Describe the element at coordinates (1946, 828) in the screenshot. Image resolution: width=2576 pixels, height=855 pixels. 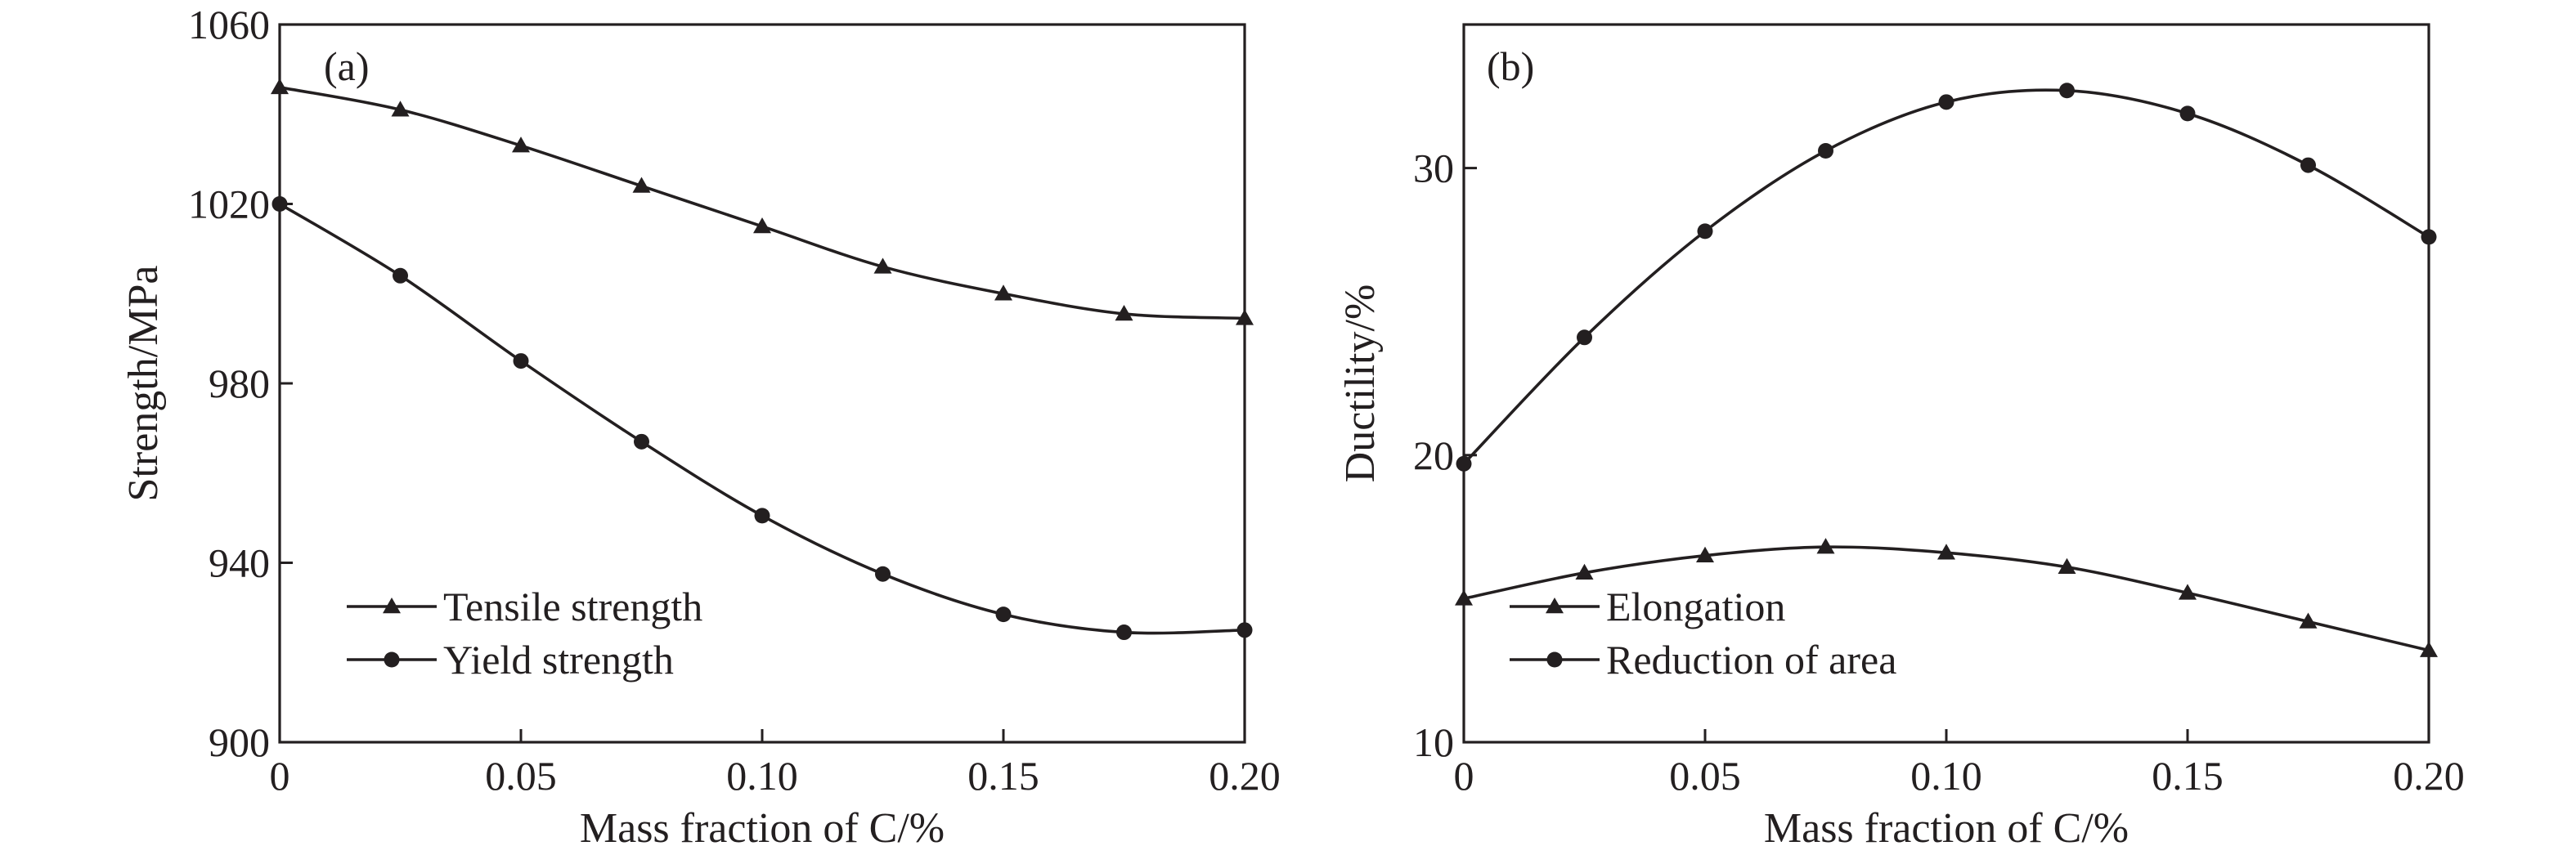
I see `panel-b-x-axis-title: Mass fraction of C/%` at that location.